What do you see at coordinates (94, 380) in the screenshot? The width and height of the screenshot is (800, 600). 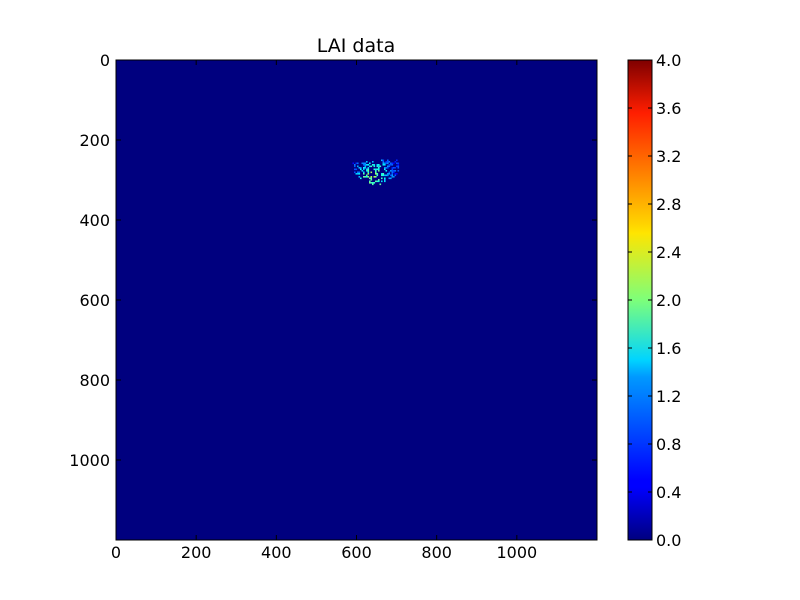 I see `y-tick-label: 800` at bounding box center [94, 380].